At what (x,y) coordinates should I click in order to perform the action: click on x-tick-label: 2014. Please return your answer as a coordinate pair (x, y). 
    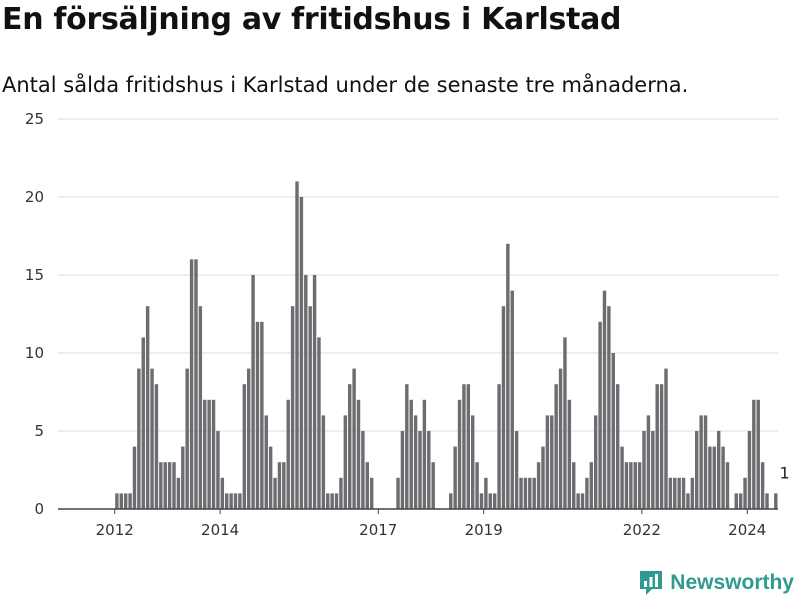
    Looking at the image, I should click on (220, 530).